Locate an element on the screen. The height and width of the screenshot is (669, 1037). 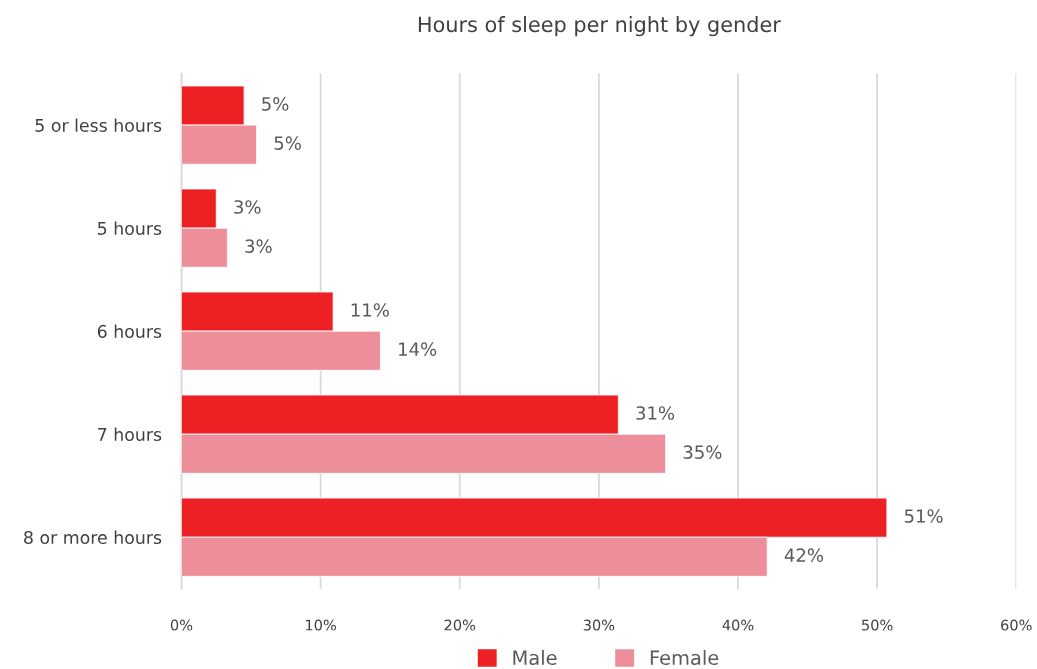
y-tick-label: 8 or more hours is located at coordinates (93, 537).